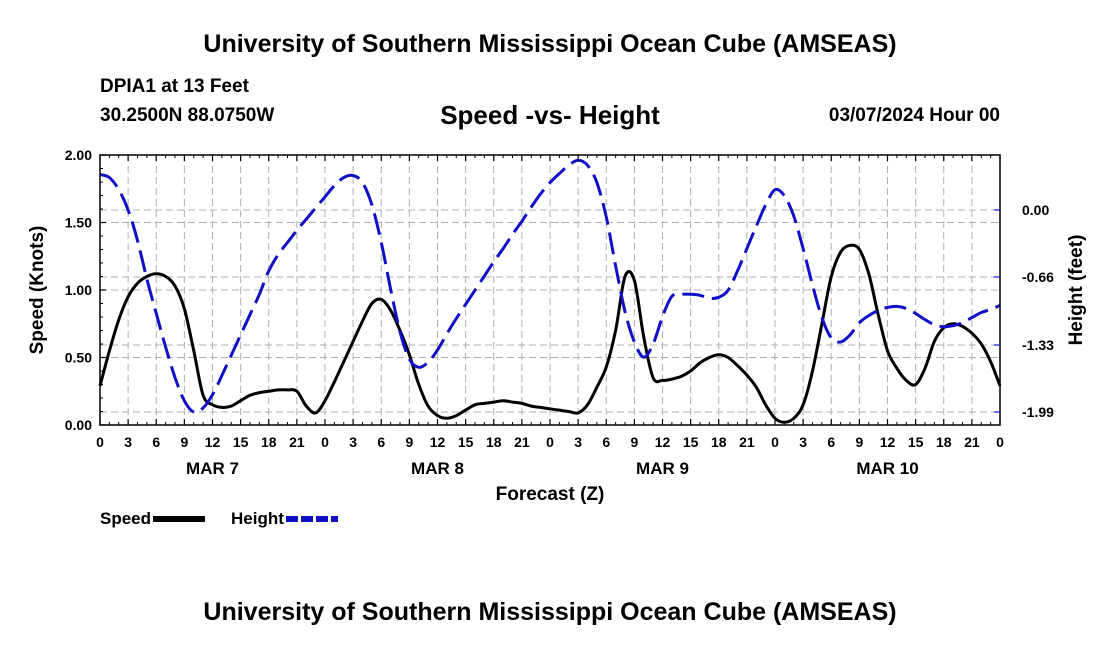 The height and width of the screenshot is (650, 1100). I want to click on y-axis-label: Speed (Knots), so click(37, 290).